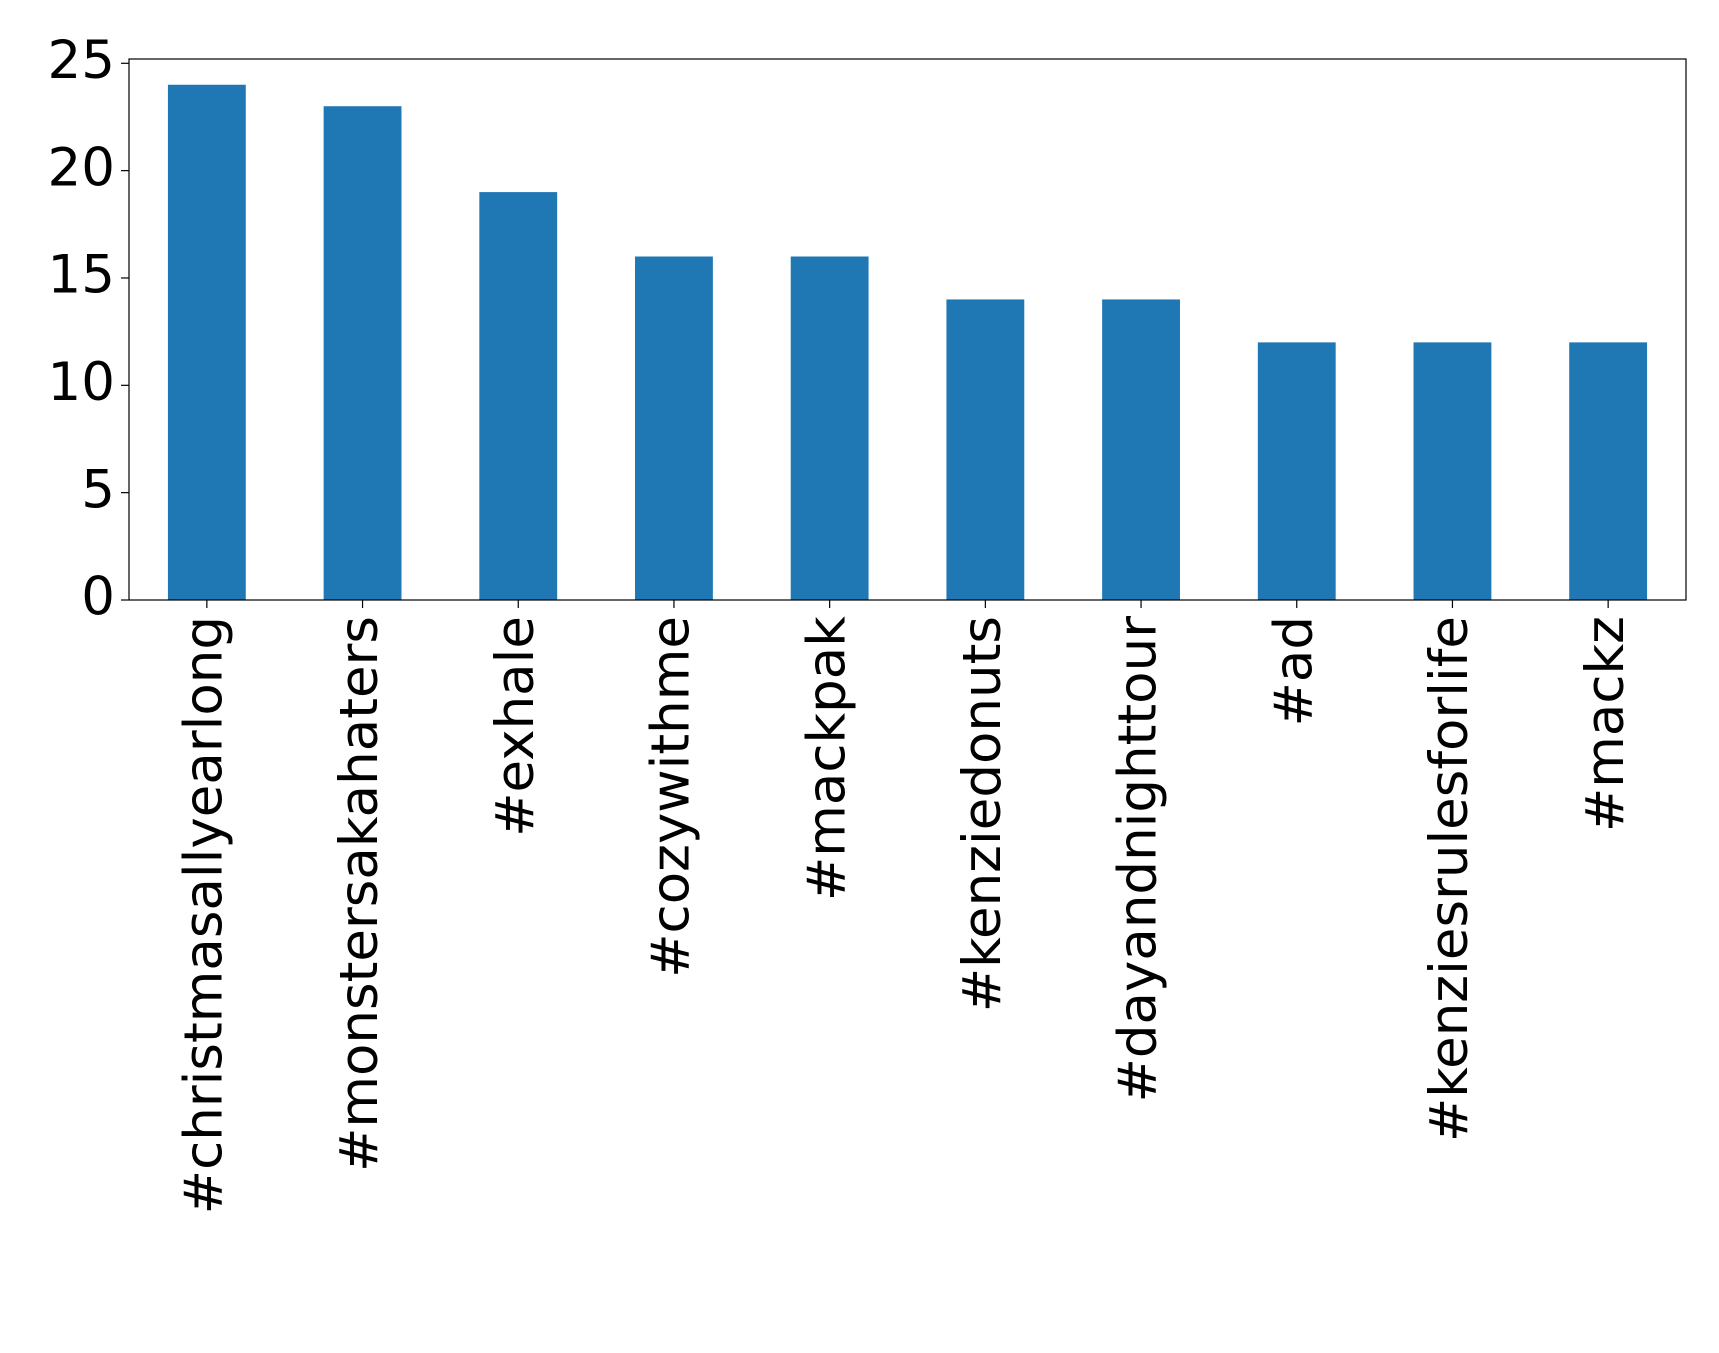 Image resolution: width=1719 pixels, height=1353 pixels. Describe the element at coordinates (826, 758) in the screenshot. I see `x-tick-label: #mackpak` at that location.